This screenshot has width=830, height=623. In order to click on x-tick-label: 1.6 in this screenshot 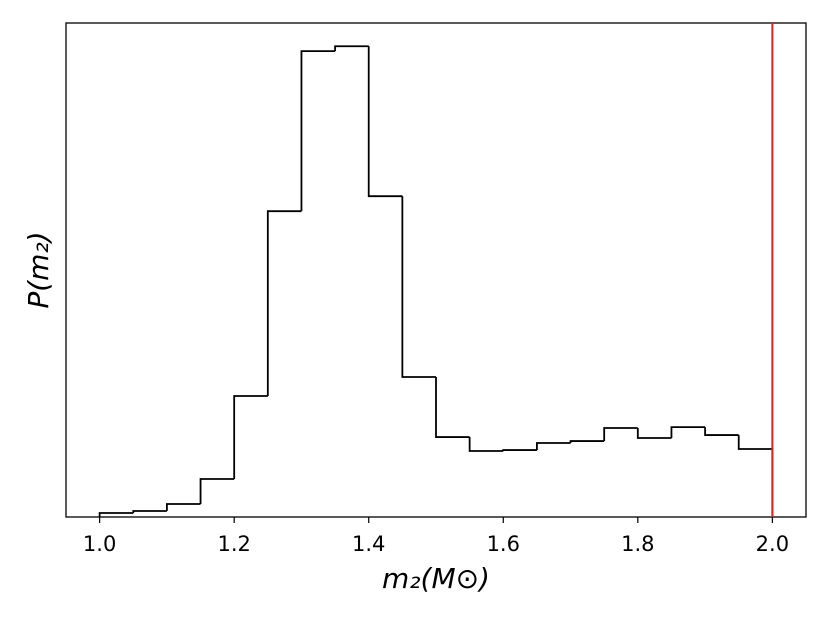, I will do `click(503, 544)`.